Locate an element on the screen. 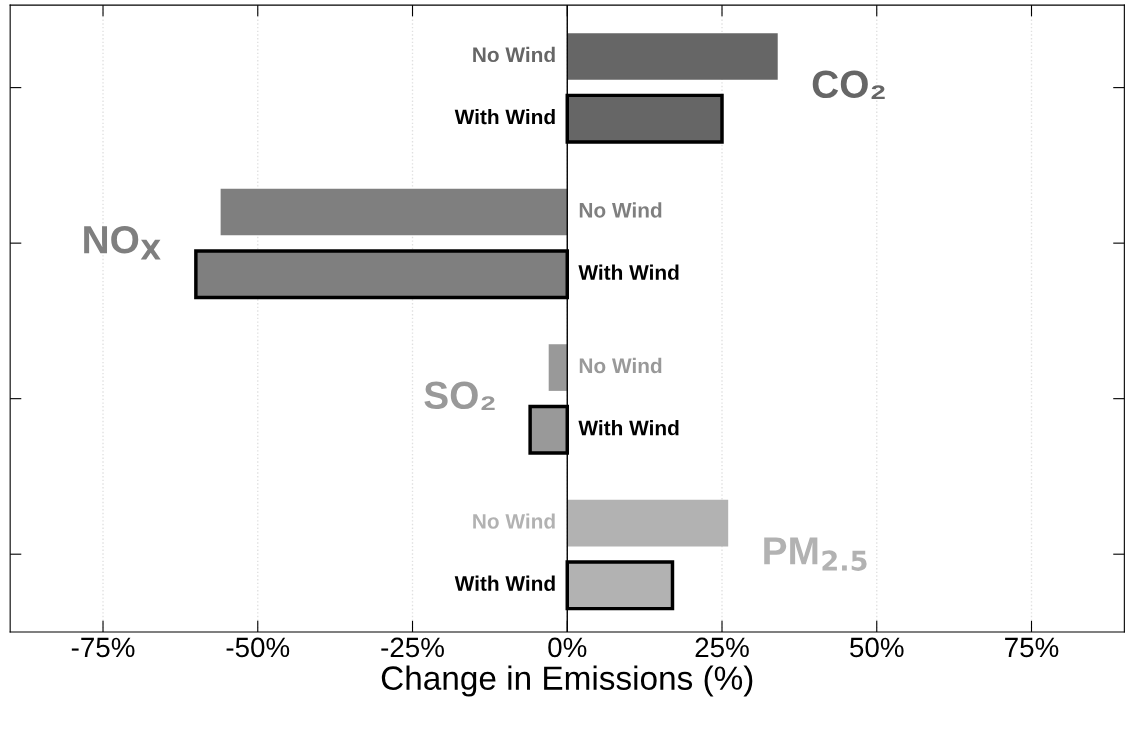 Image resolution: width=1130 pixels, height=740 pixels. x-tick-label: -25% is located at coordinates (412, 647).